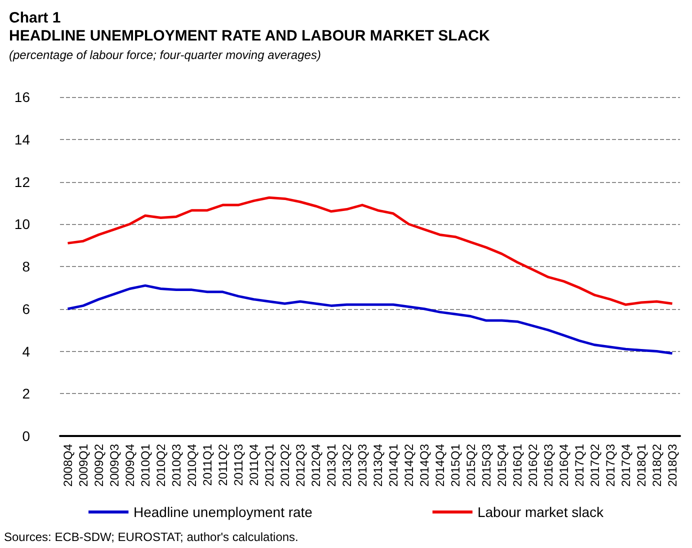 The width and height of the screenshot is (692, 548). Describe the element at coordinates (610, 465) in the screenshot. I see `x-tick-label: 2017Q3` at that location.